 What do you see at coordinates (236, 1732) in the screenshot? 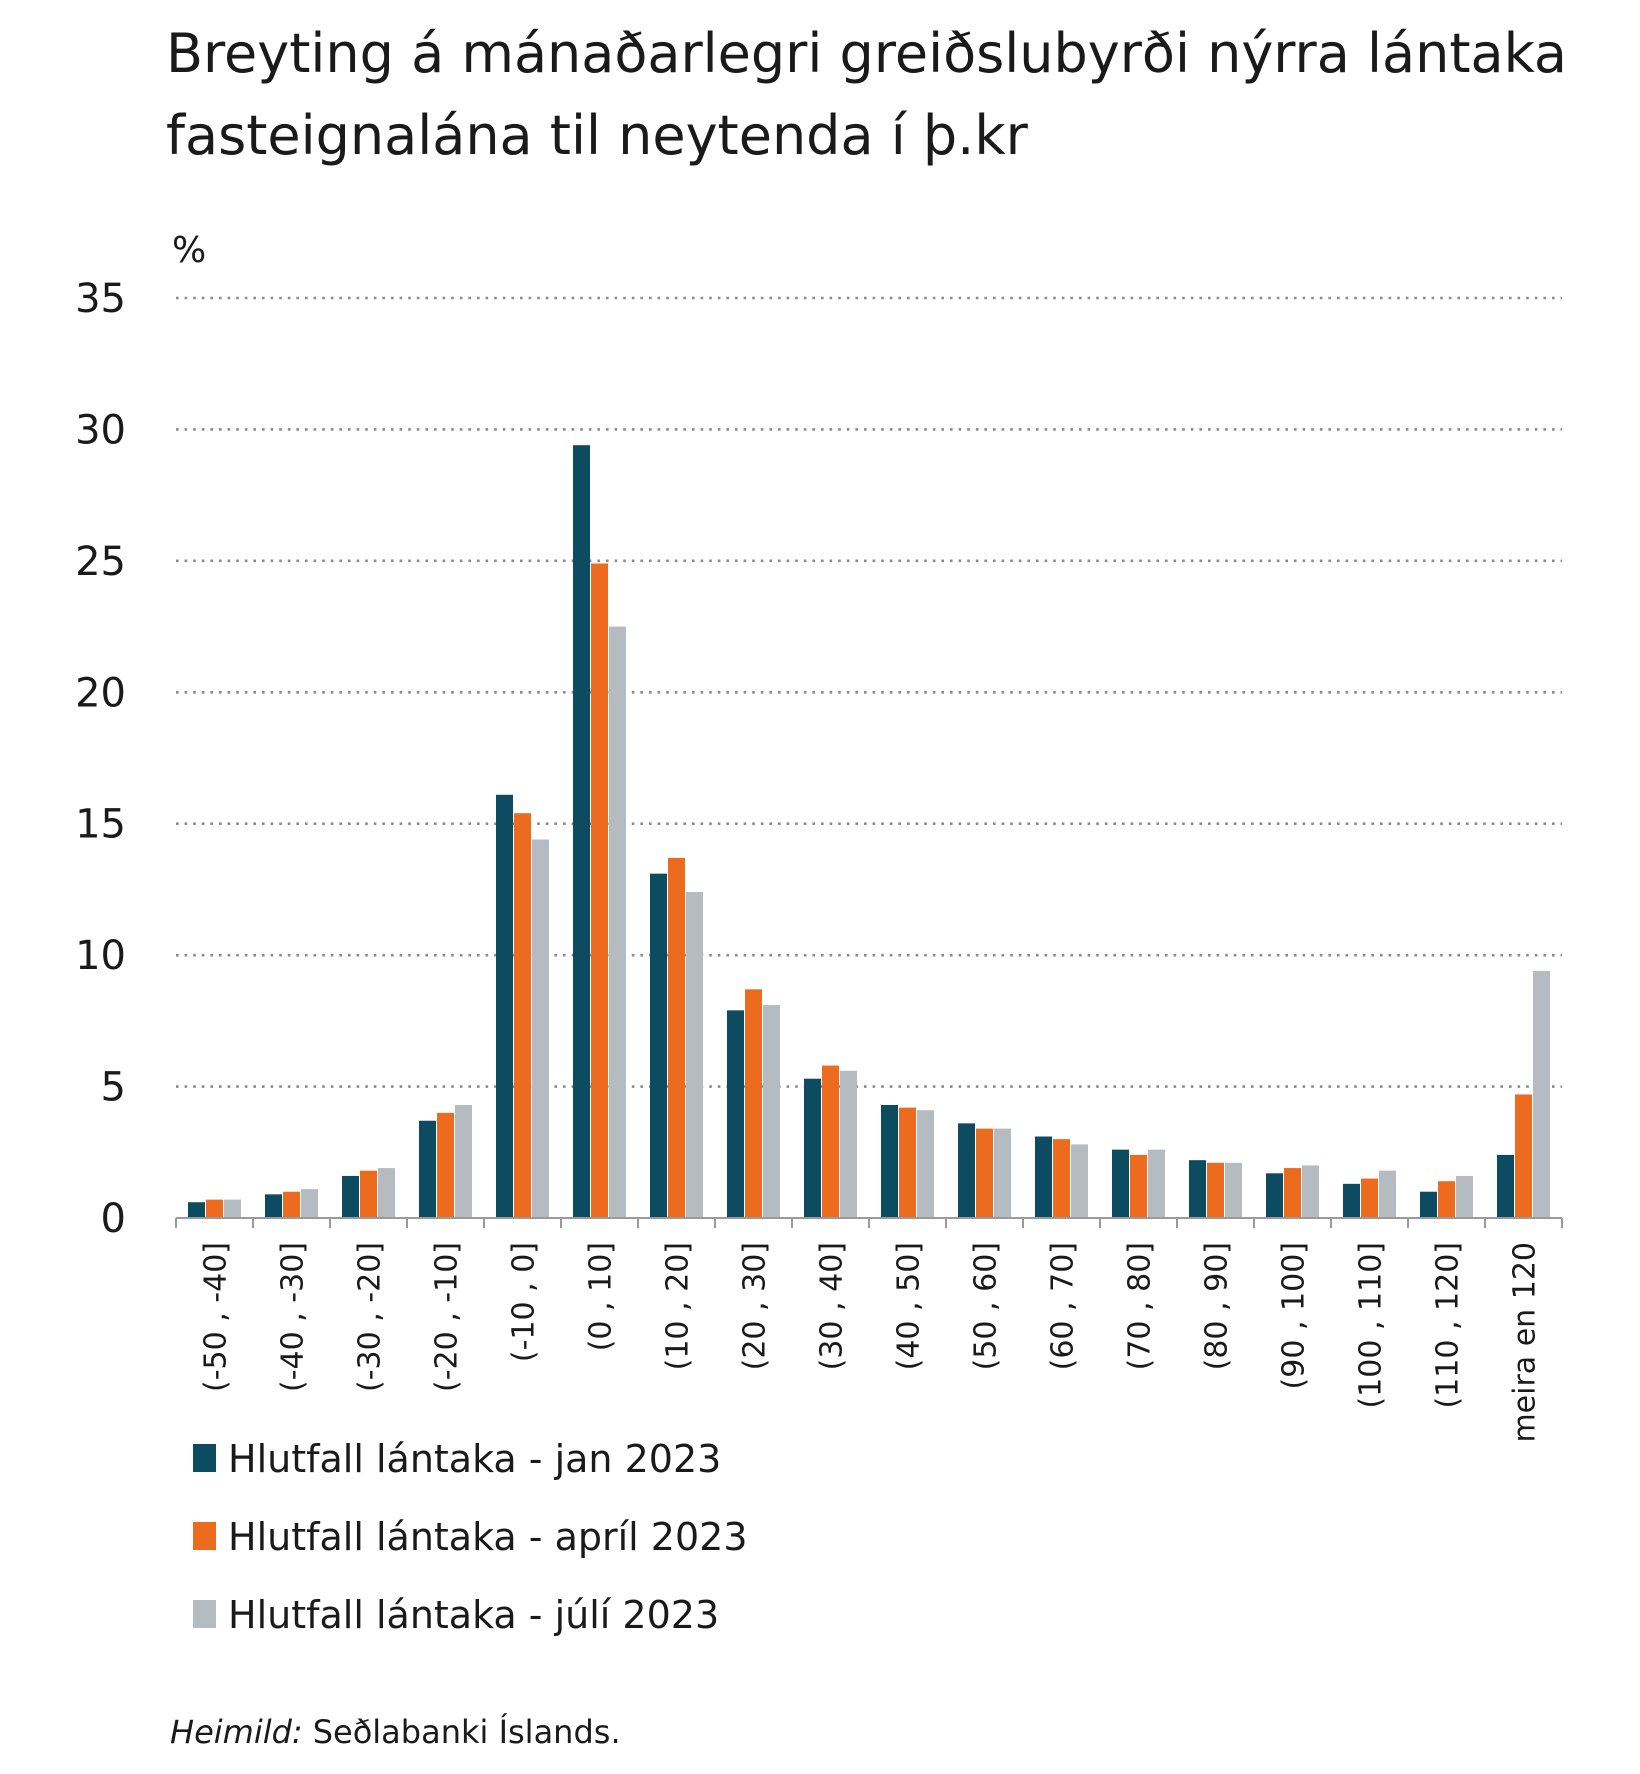
I see `source-label: Heimild:` at bounding box center [236, 1732].